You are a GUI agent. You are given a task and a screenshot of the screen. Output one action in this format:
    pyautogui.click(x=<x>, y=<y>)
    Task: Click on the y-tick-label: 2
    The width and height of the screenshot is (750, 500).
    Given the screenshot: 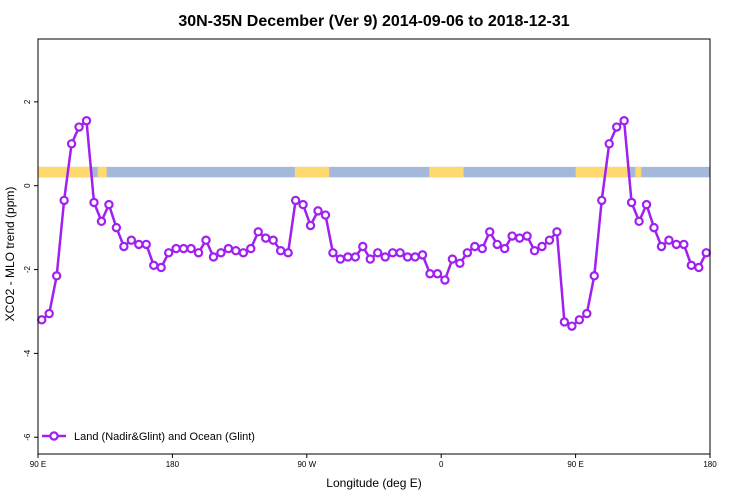 What is the action you would take?
    pyautogui.click(x=27, y=101)
    